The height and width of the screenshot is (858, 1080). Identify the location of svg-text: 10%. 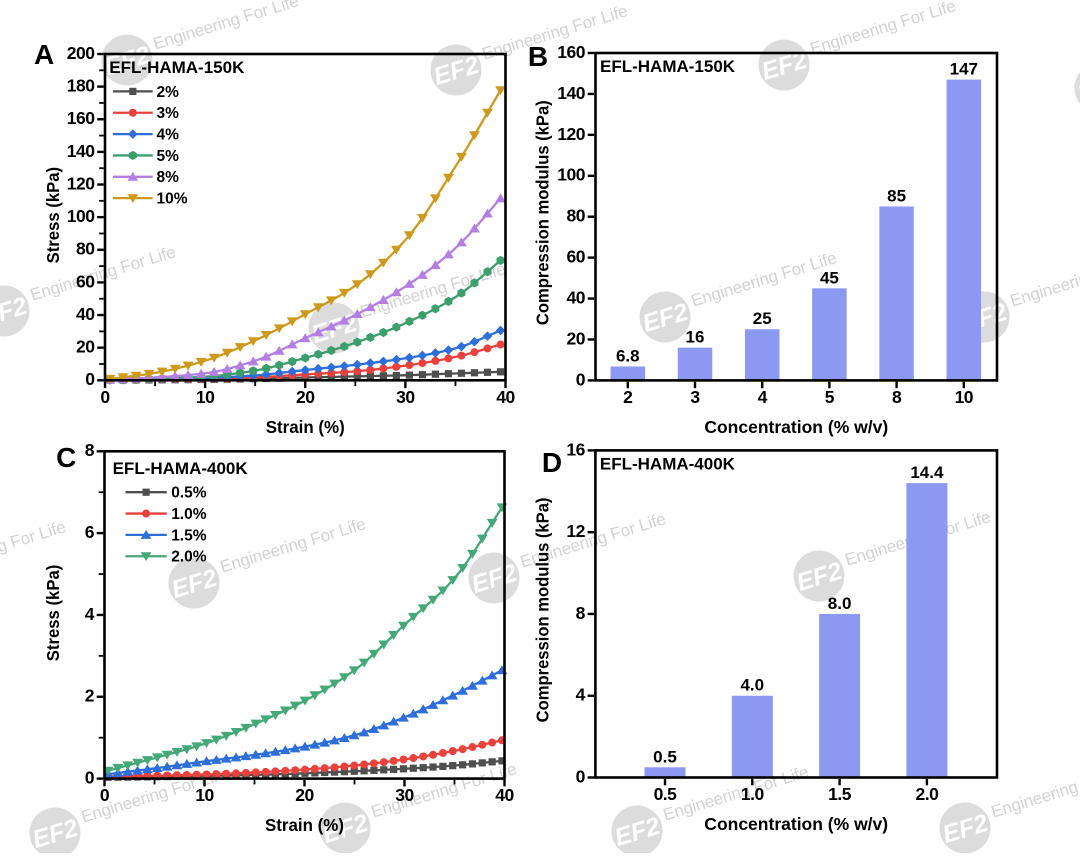
(172, 199).